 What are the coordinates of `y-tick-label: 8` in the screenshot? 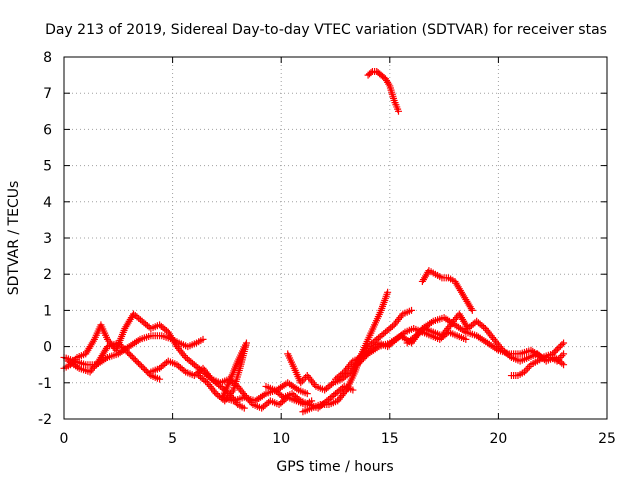 It's located at (47, 58).